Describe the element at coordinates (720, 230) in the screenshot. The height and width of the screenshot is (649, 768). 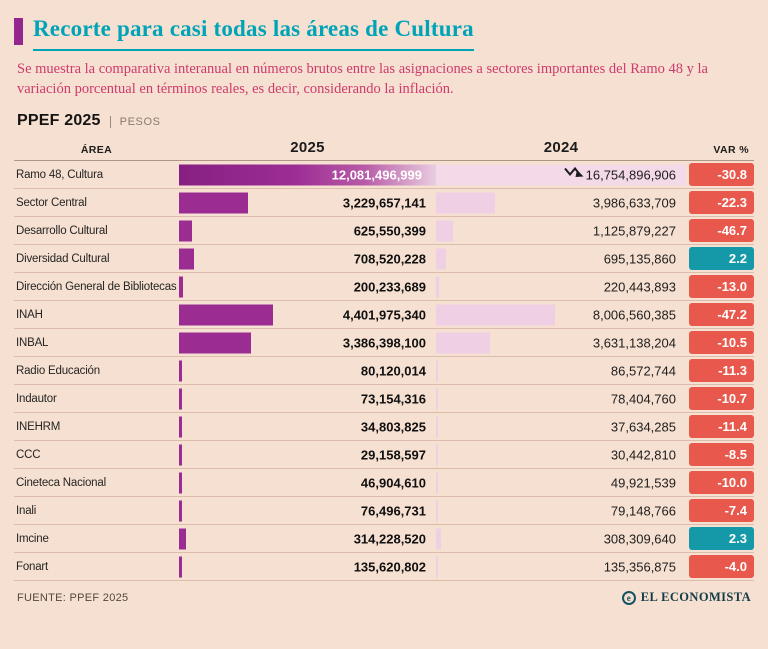
I see `var-cell: -46.7` at that location.